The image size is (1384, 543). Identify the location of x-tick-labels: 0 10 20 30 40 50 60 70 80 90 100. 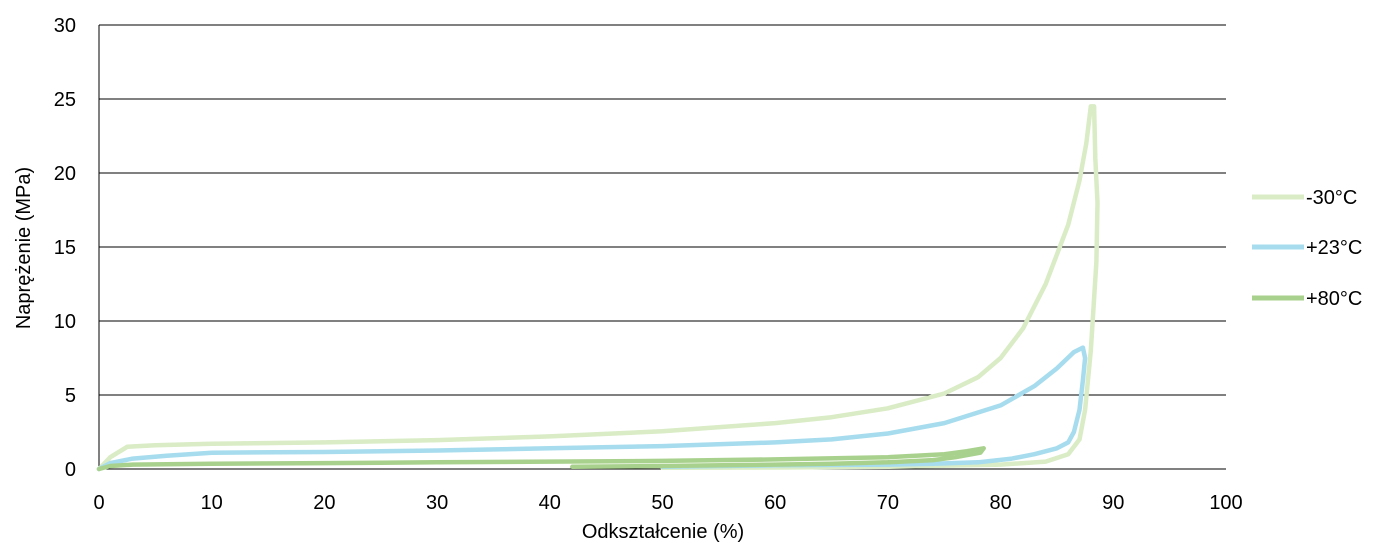
(667, 503).